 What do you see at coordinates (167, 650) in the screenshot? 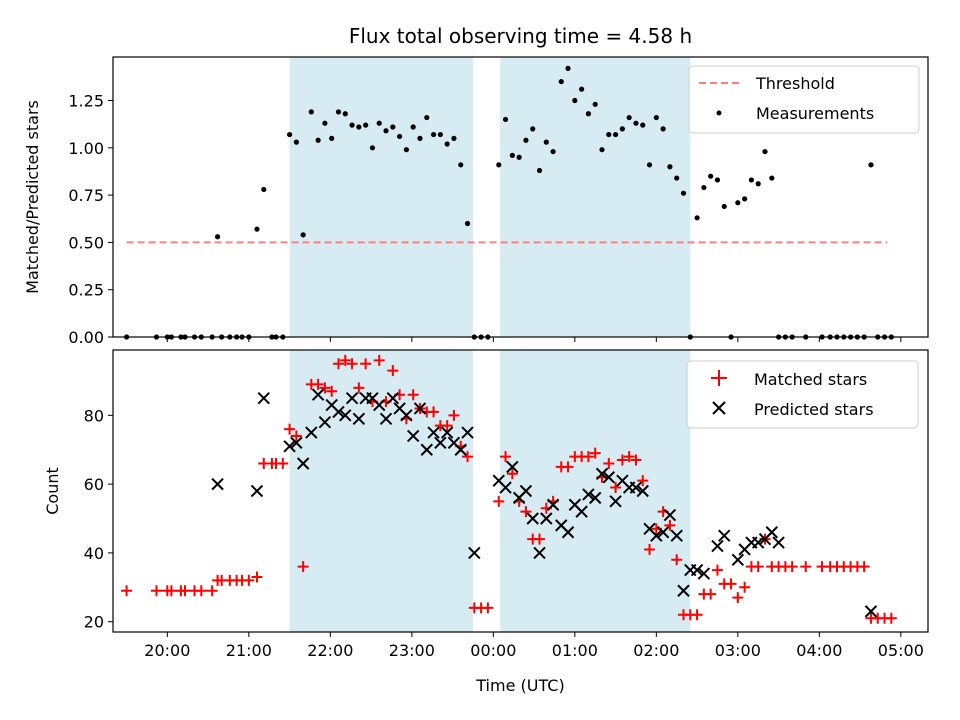
I see `x-tick-label: 20:00` at bounding box center [167, 650].